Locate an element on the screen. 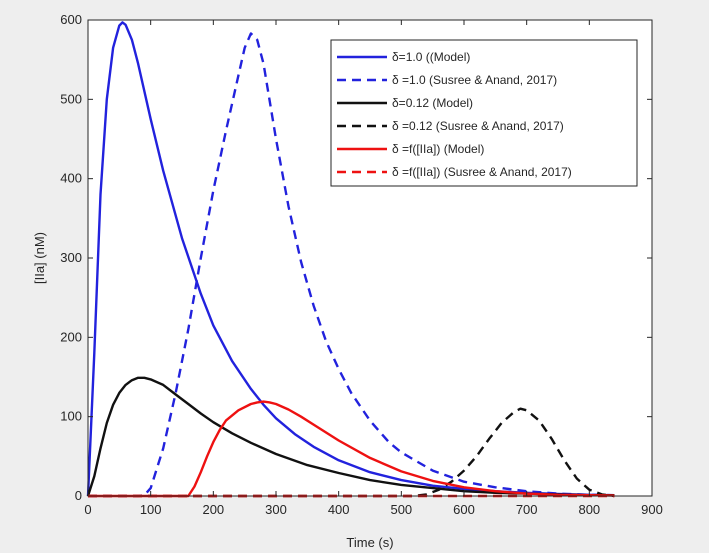 This screenshot has height=553, width=709. y-tick-label: 300 is located at coordinates (71, 257).